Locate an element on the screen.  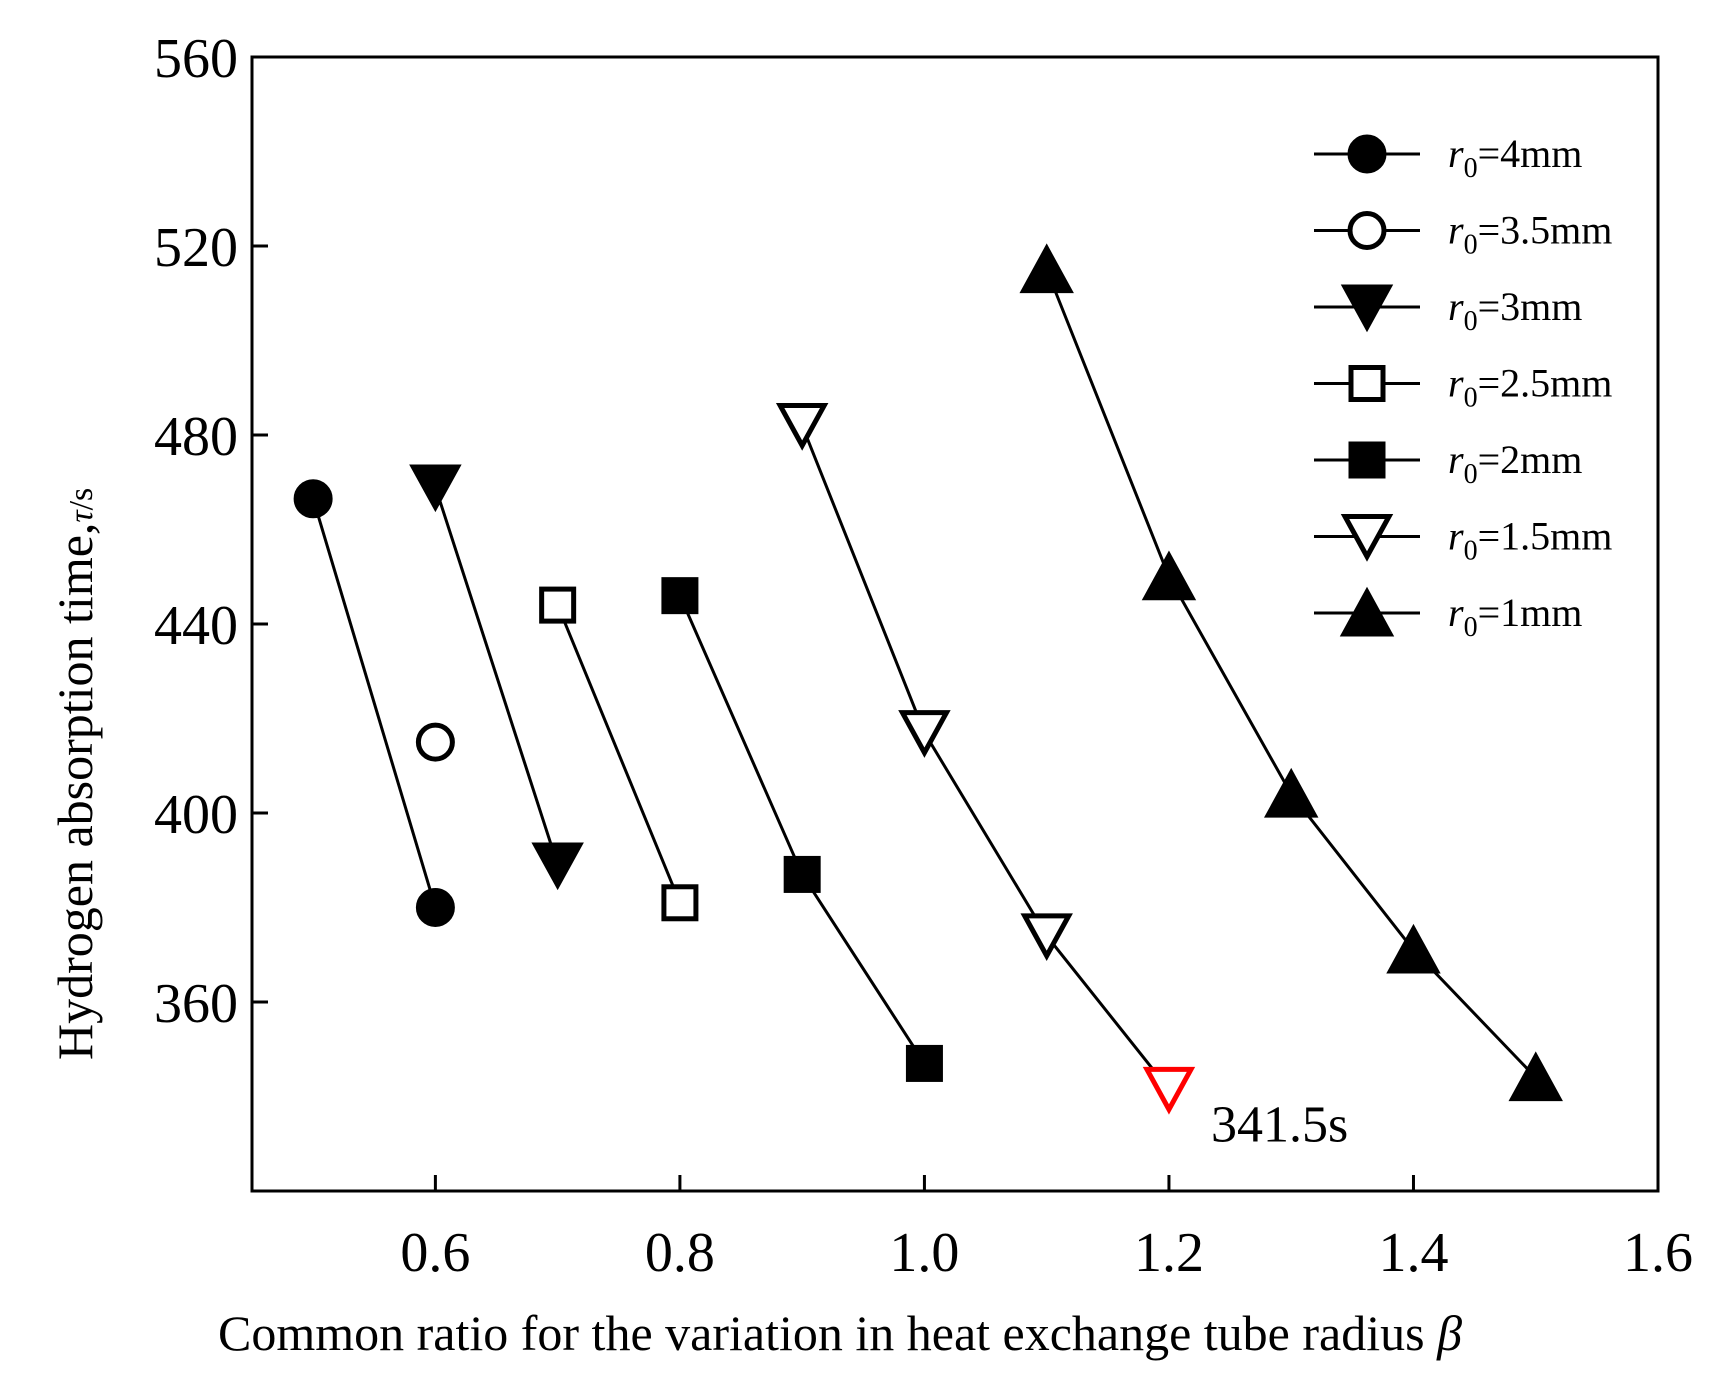
legend-label-r0-1mm: r0=1mm is located at coordinates (1515, 616).